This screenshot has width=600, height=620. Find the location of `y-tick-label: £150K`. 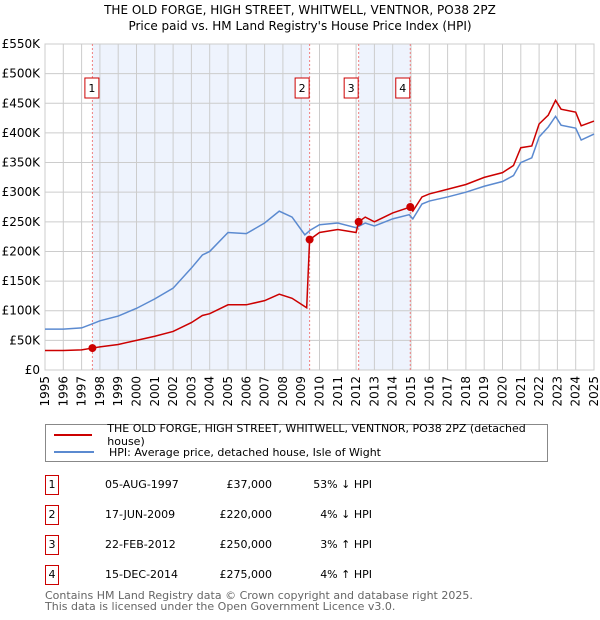

y-tick-label: £150K is located at coordinates (22, 281).